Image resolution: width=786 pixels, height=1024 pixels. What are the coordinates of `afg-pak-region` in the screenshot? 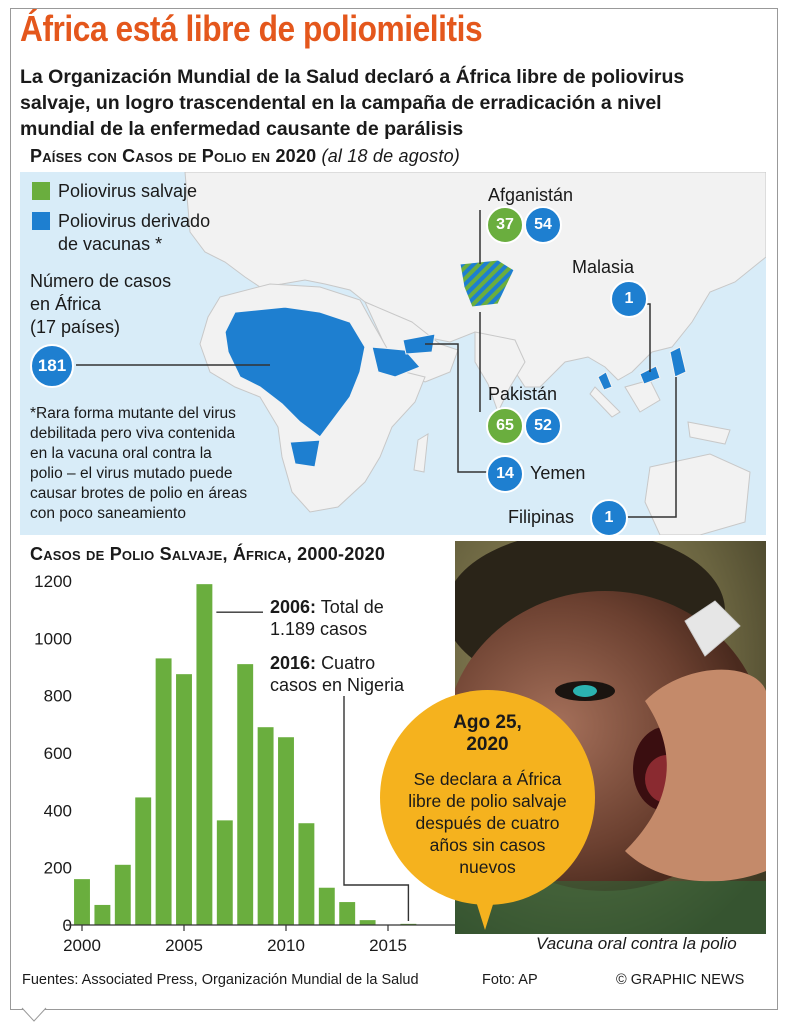 It's located at (487, 283).